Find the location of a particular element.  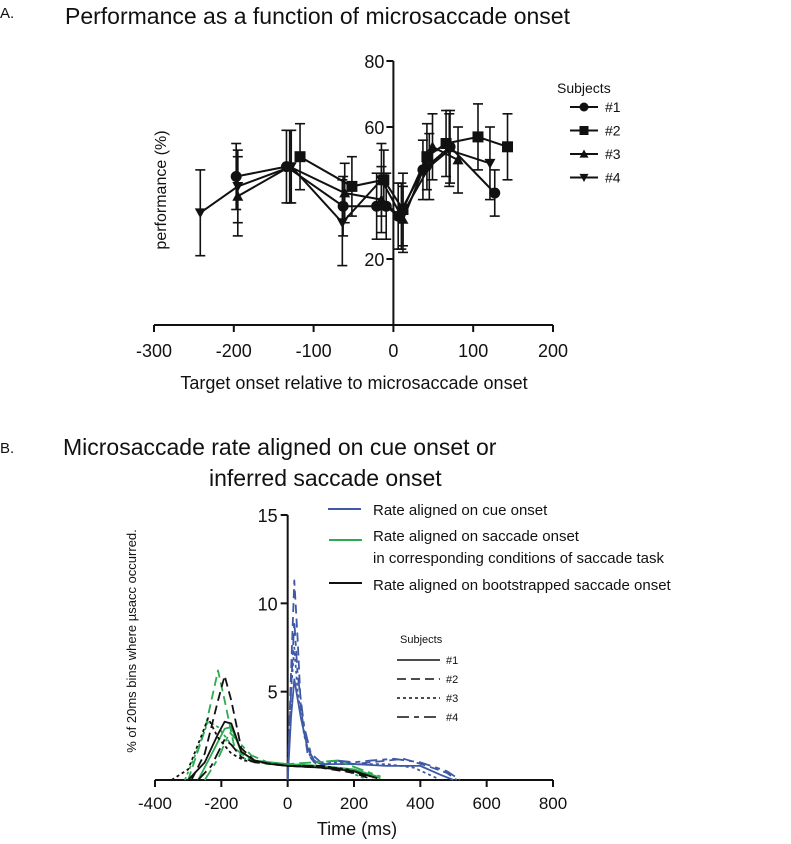

legend-label: #3 is located at coordinates (613, 154).